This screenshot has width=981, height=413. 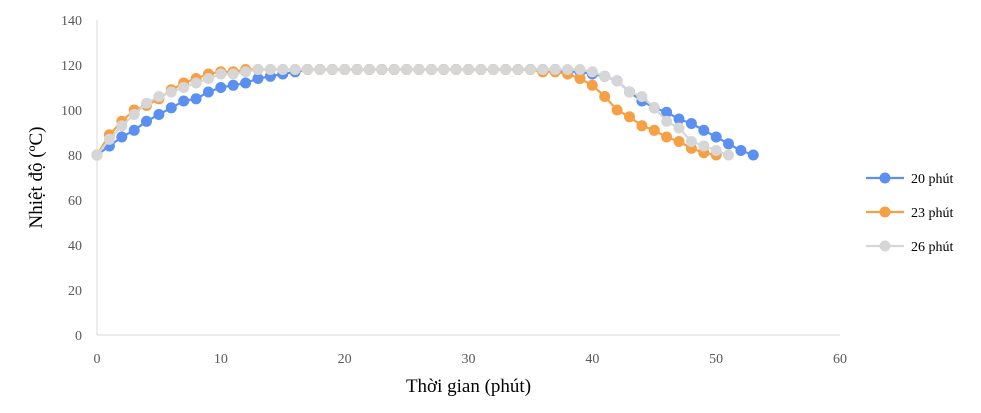 What do you see at coordinates (932, 179) in the screenshot?
I see `legend-label: 20 phút` at bounding box center [932, 179].